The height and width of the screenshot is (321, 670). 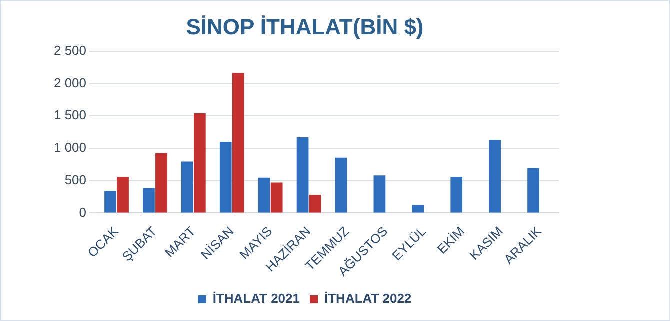 What do you see at coordinates (70, 82) in the screenshot?
I see `y-tick-label: 2 000` at bounding box center [70, 82].